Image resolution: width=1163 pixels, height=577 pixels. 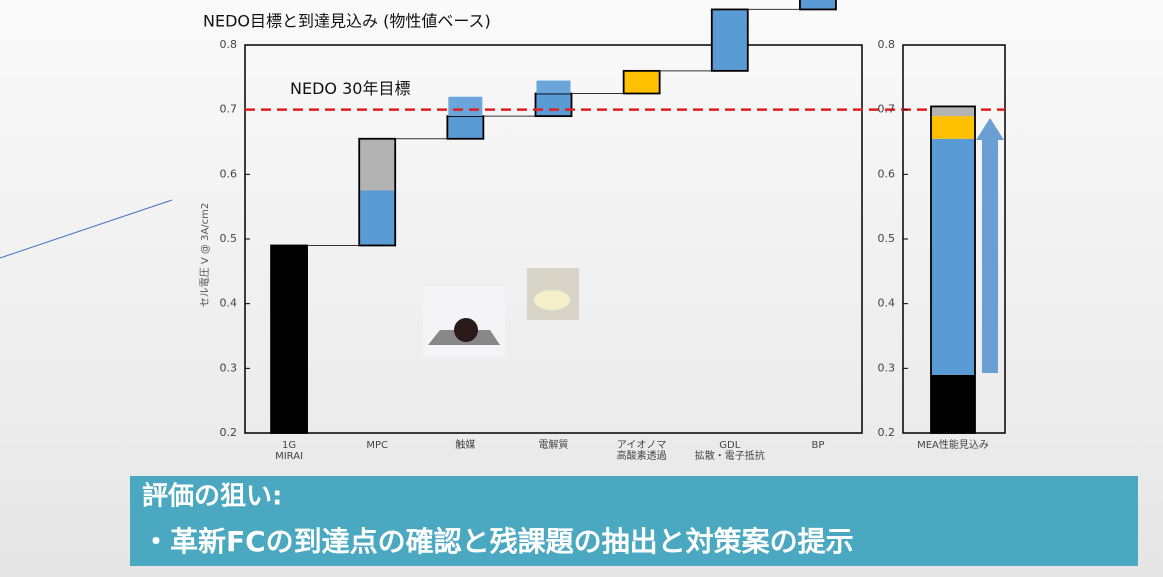 What do you see at coordinates (205, 255) in the screenshot?
I see `y-axis-label: セル電圧 V @ 3A/cm2` at bounding box center [205, 255].